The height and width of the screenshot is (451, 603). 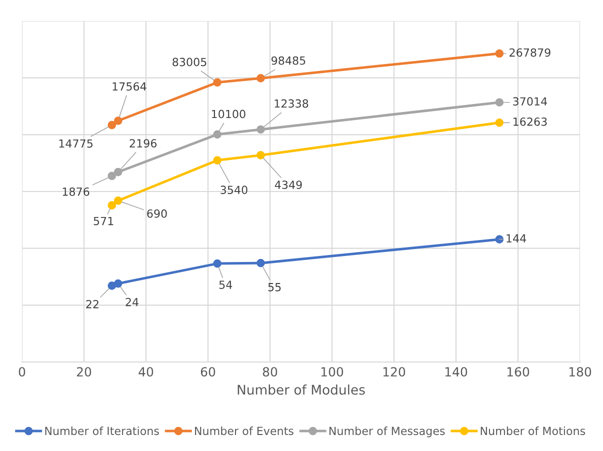 What do you see at coordinates (146, 372) in the screenshot?
I see `x-tick-label: 40` at bounding box center [146, 372].